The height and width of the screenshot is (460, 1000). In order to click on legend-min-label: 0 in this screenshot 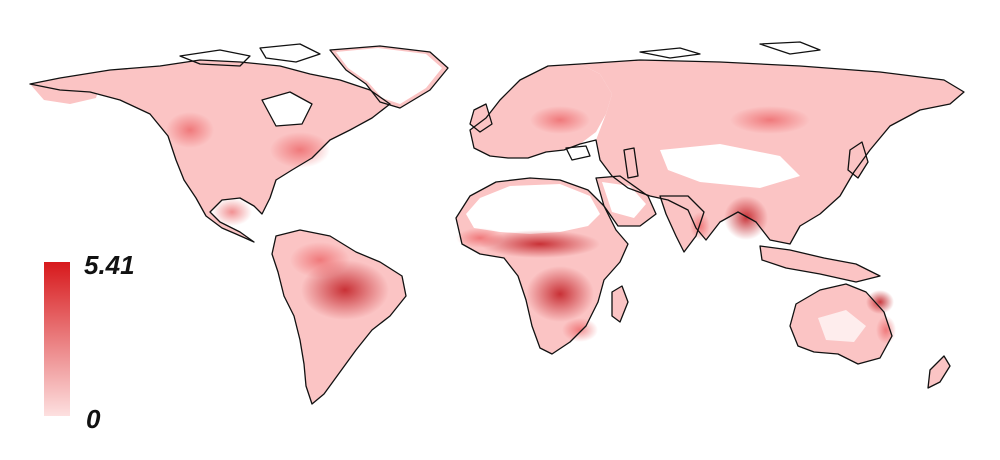, I will do `click(93, 419)`.